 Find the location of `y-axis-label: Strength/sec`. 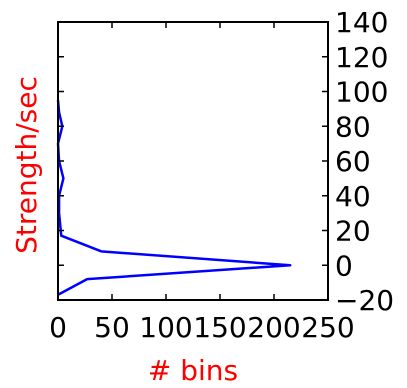

y-axis-label: Strength/sec is located at coordinates (26, 165).